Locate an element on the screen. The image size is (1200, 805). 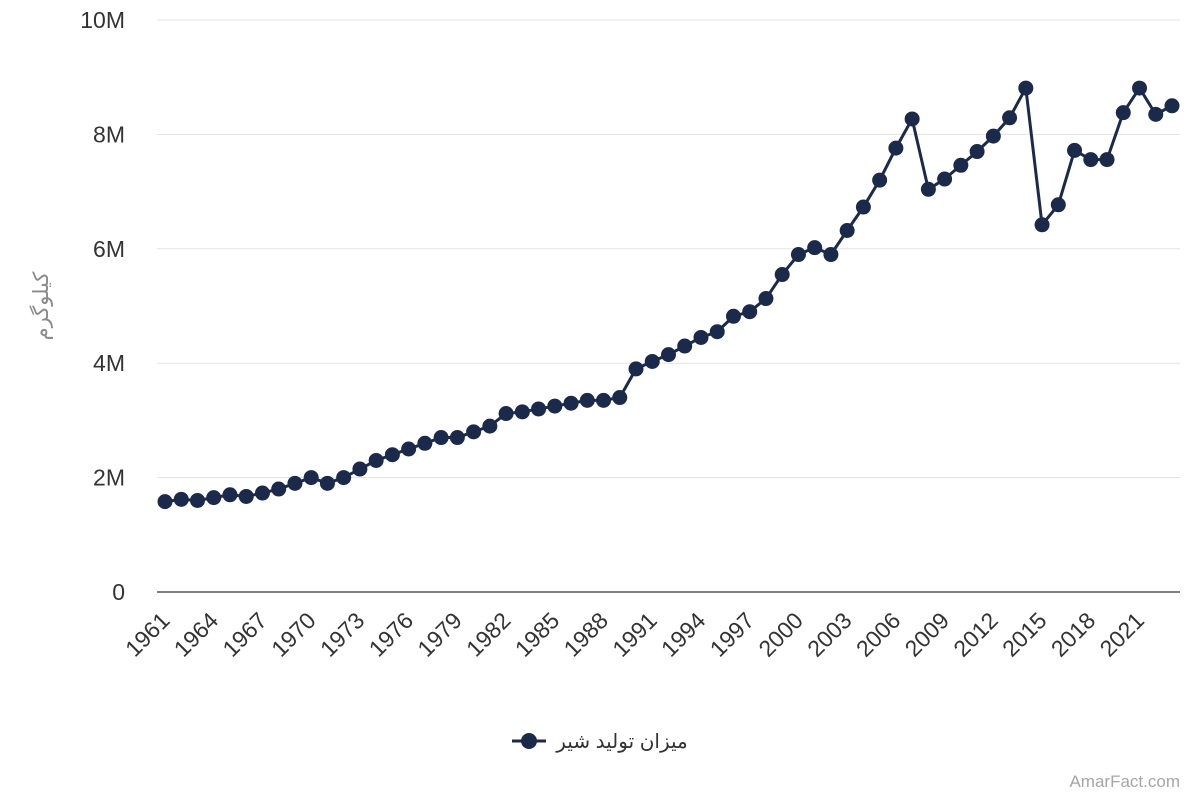
legend: میزان تولید شیر is located at coordinates (600, 741).